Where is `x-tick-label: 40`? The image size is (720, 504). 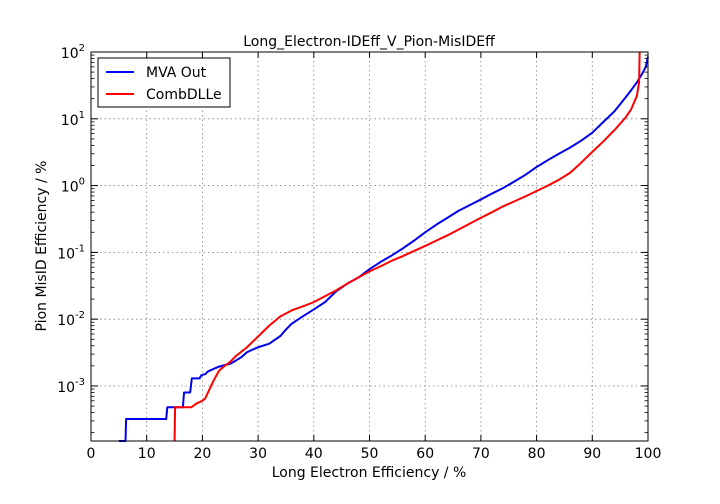
x-tick-label: 40 is located at coordinates (314, 454).